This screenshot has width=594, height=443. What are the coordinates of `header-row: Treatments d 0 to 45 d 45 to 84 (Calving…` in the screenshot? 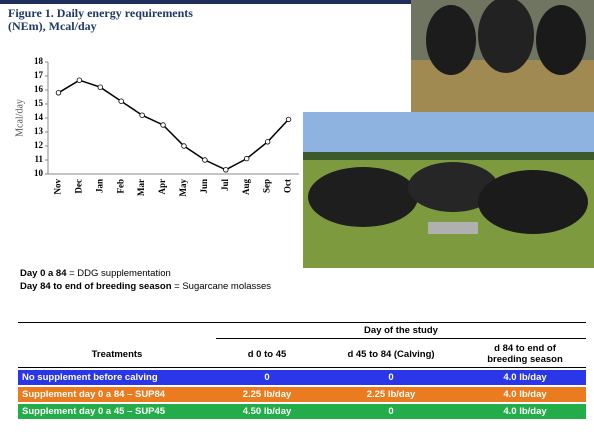 It's located at (302, 354).